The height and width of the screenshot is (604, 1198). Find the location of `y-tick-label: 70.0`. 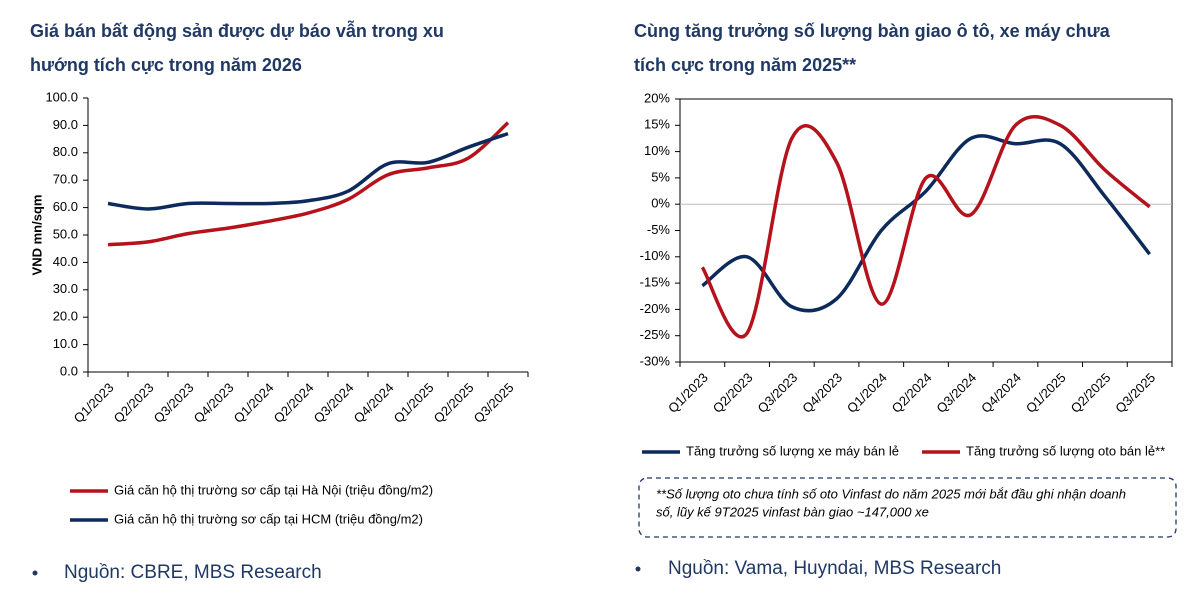

y-tick-label: 70.0 is located at coordinates (65, 179).